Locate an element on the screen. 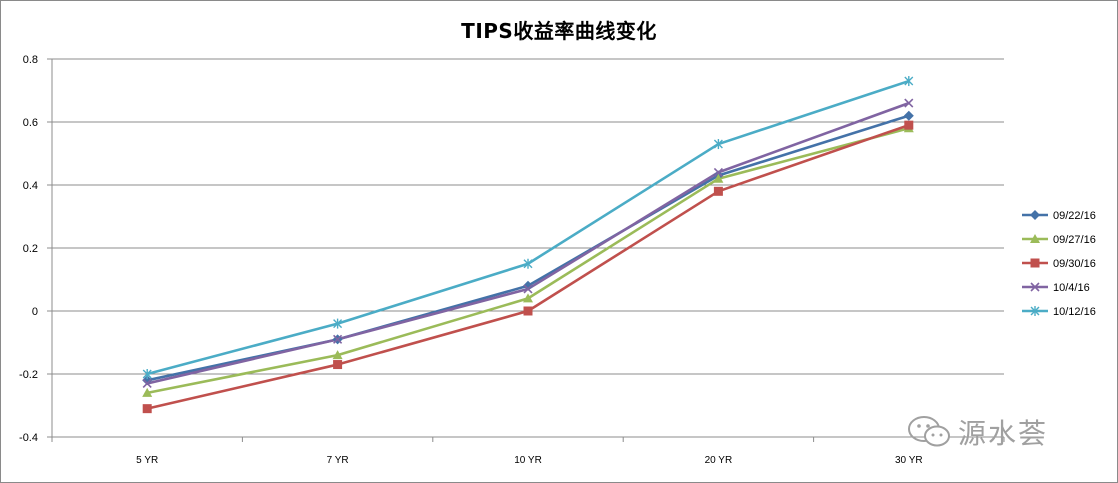 This screenshot has width=1118, height=483. chart-title: TIPS收益率曲线变化 is located at coordinates (559, 31).